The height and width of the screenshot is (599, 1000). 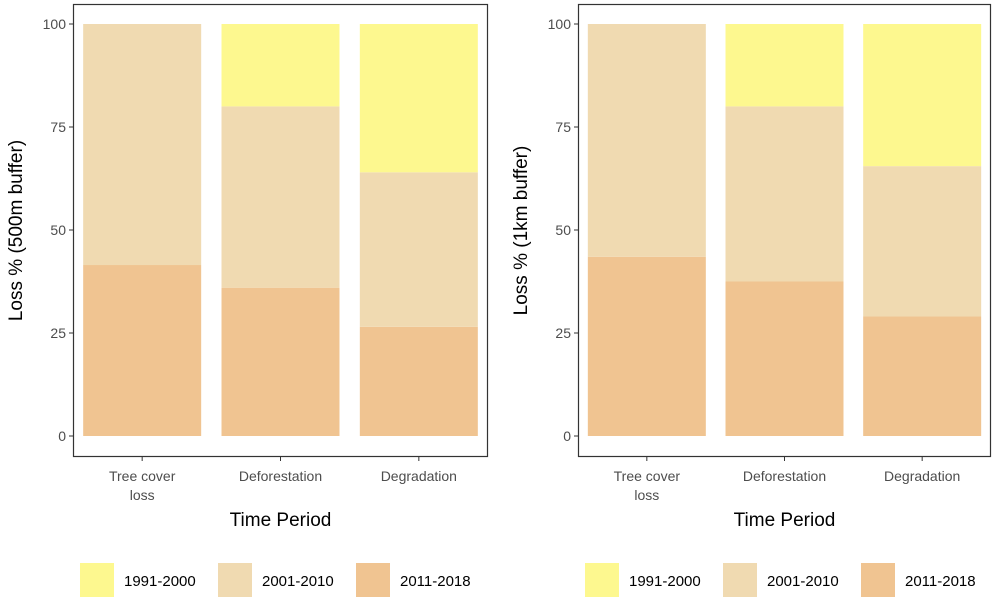 What do you see at coordinates (16, 230) in the screenshot?
I see `y-axis-title: Loss % (500m buffer)` at bounding box center [16, 230].